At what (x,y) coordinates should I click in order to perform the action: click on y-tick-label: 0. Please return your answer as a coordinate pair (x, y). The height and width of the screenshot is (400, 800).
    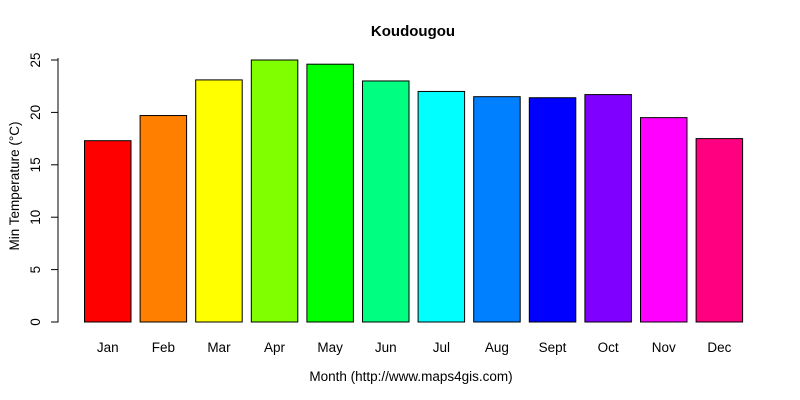
    Looking at the image, I should click on (35, 322).